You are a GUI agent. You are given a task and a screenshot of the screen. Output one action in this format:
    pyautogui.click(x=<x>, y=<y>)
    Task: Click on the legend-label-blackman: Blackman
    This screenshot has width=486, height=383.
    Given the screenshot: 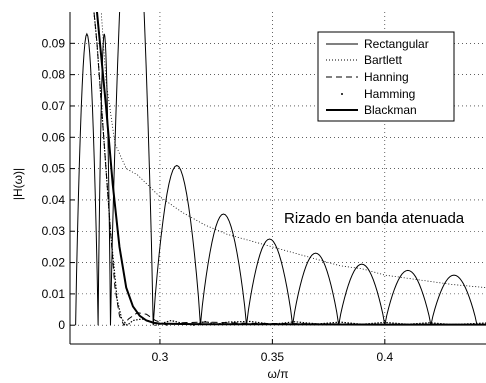 What is the action you would take?
    pyautogui.click(x=390, y=110)
    